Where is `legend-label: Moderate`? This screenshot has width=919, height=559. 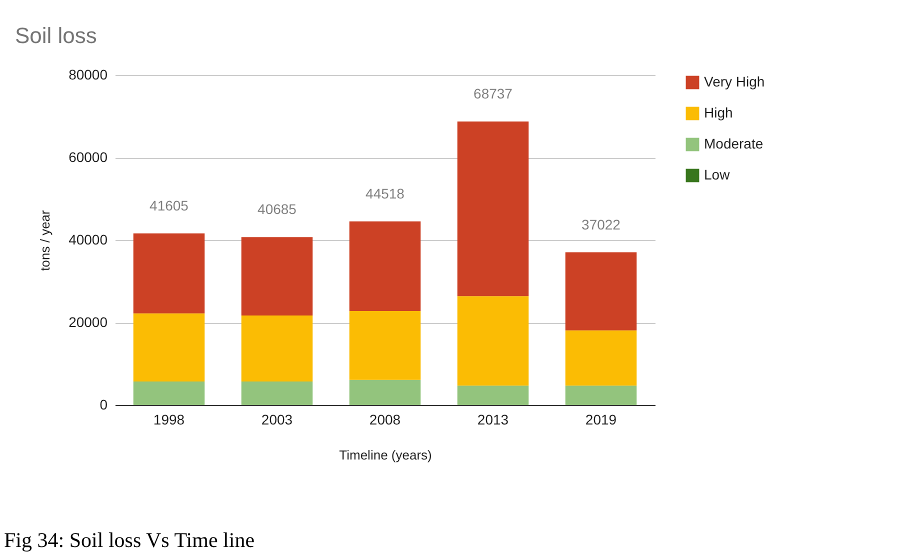
legend-label: Moderate is located at coordinates (734, 144).